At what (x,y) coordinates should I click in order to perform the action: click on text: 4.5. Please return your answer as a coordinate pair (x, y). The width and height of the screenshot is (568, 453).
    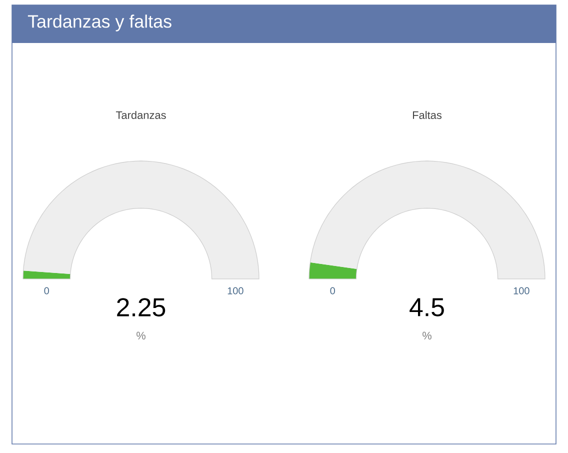
    Looking at the image, I should click on (427, 307).